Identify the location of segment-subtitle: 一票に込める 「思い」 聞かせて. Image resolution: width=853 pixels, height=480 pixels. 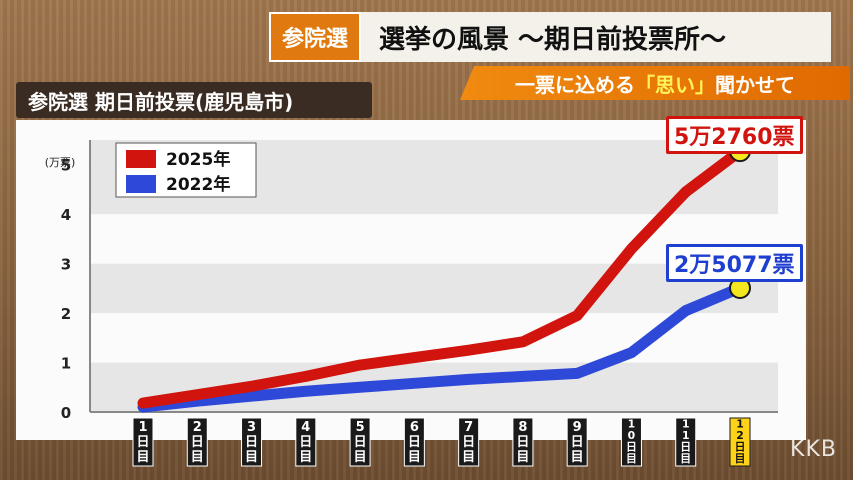
(655, 83).